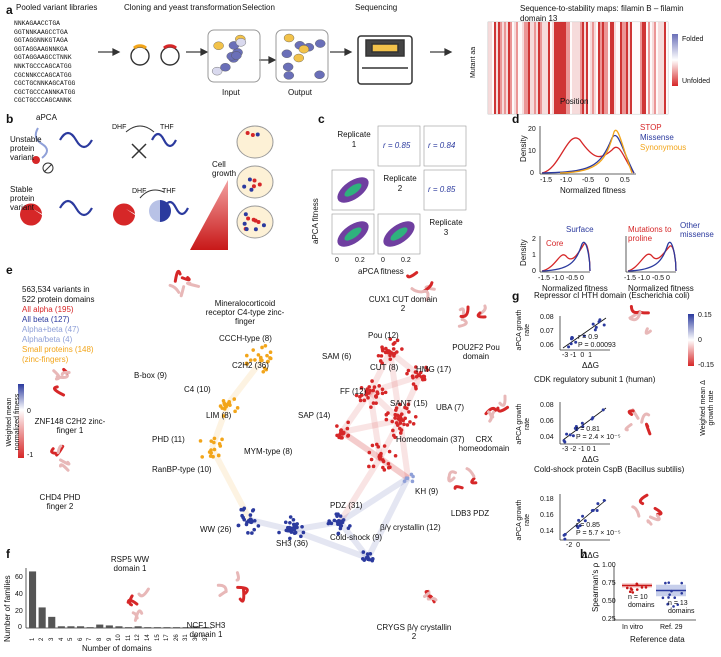 The height and width of the screenshot is (657, 721). I want to click on panel-label-e: e, so click(9, 270).